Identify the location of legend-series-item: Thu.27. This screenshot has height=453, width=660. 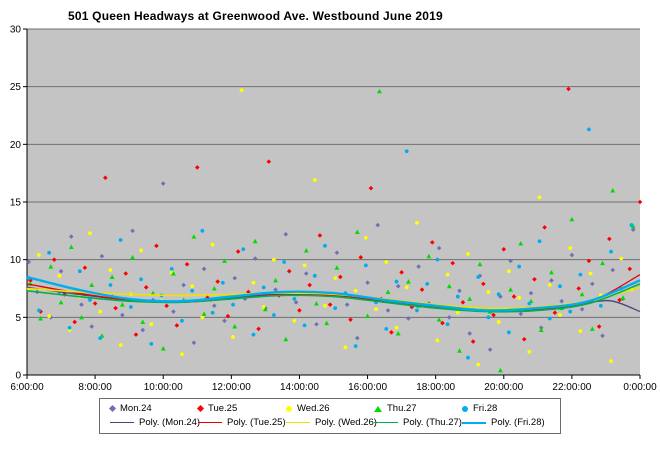
(418, 408).